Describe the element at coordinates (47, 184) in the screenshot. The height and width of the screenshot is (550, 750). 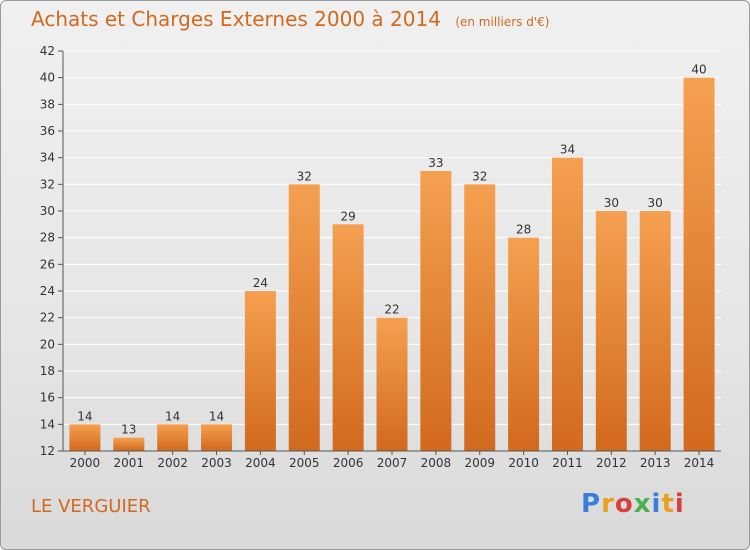
I see `y-tick-label: 32` at that location.